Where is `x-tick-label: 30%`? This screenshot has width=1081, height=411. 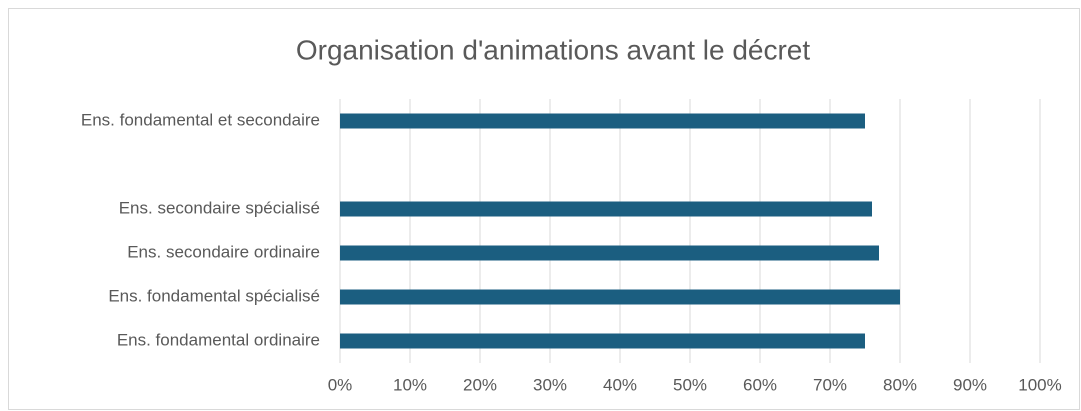
x-tick-label: 30% is located at coordinates (550, 384).